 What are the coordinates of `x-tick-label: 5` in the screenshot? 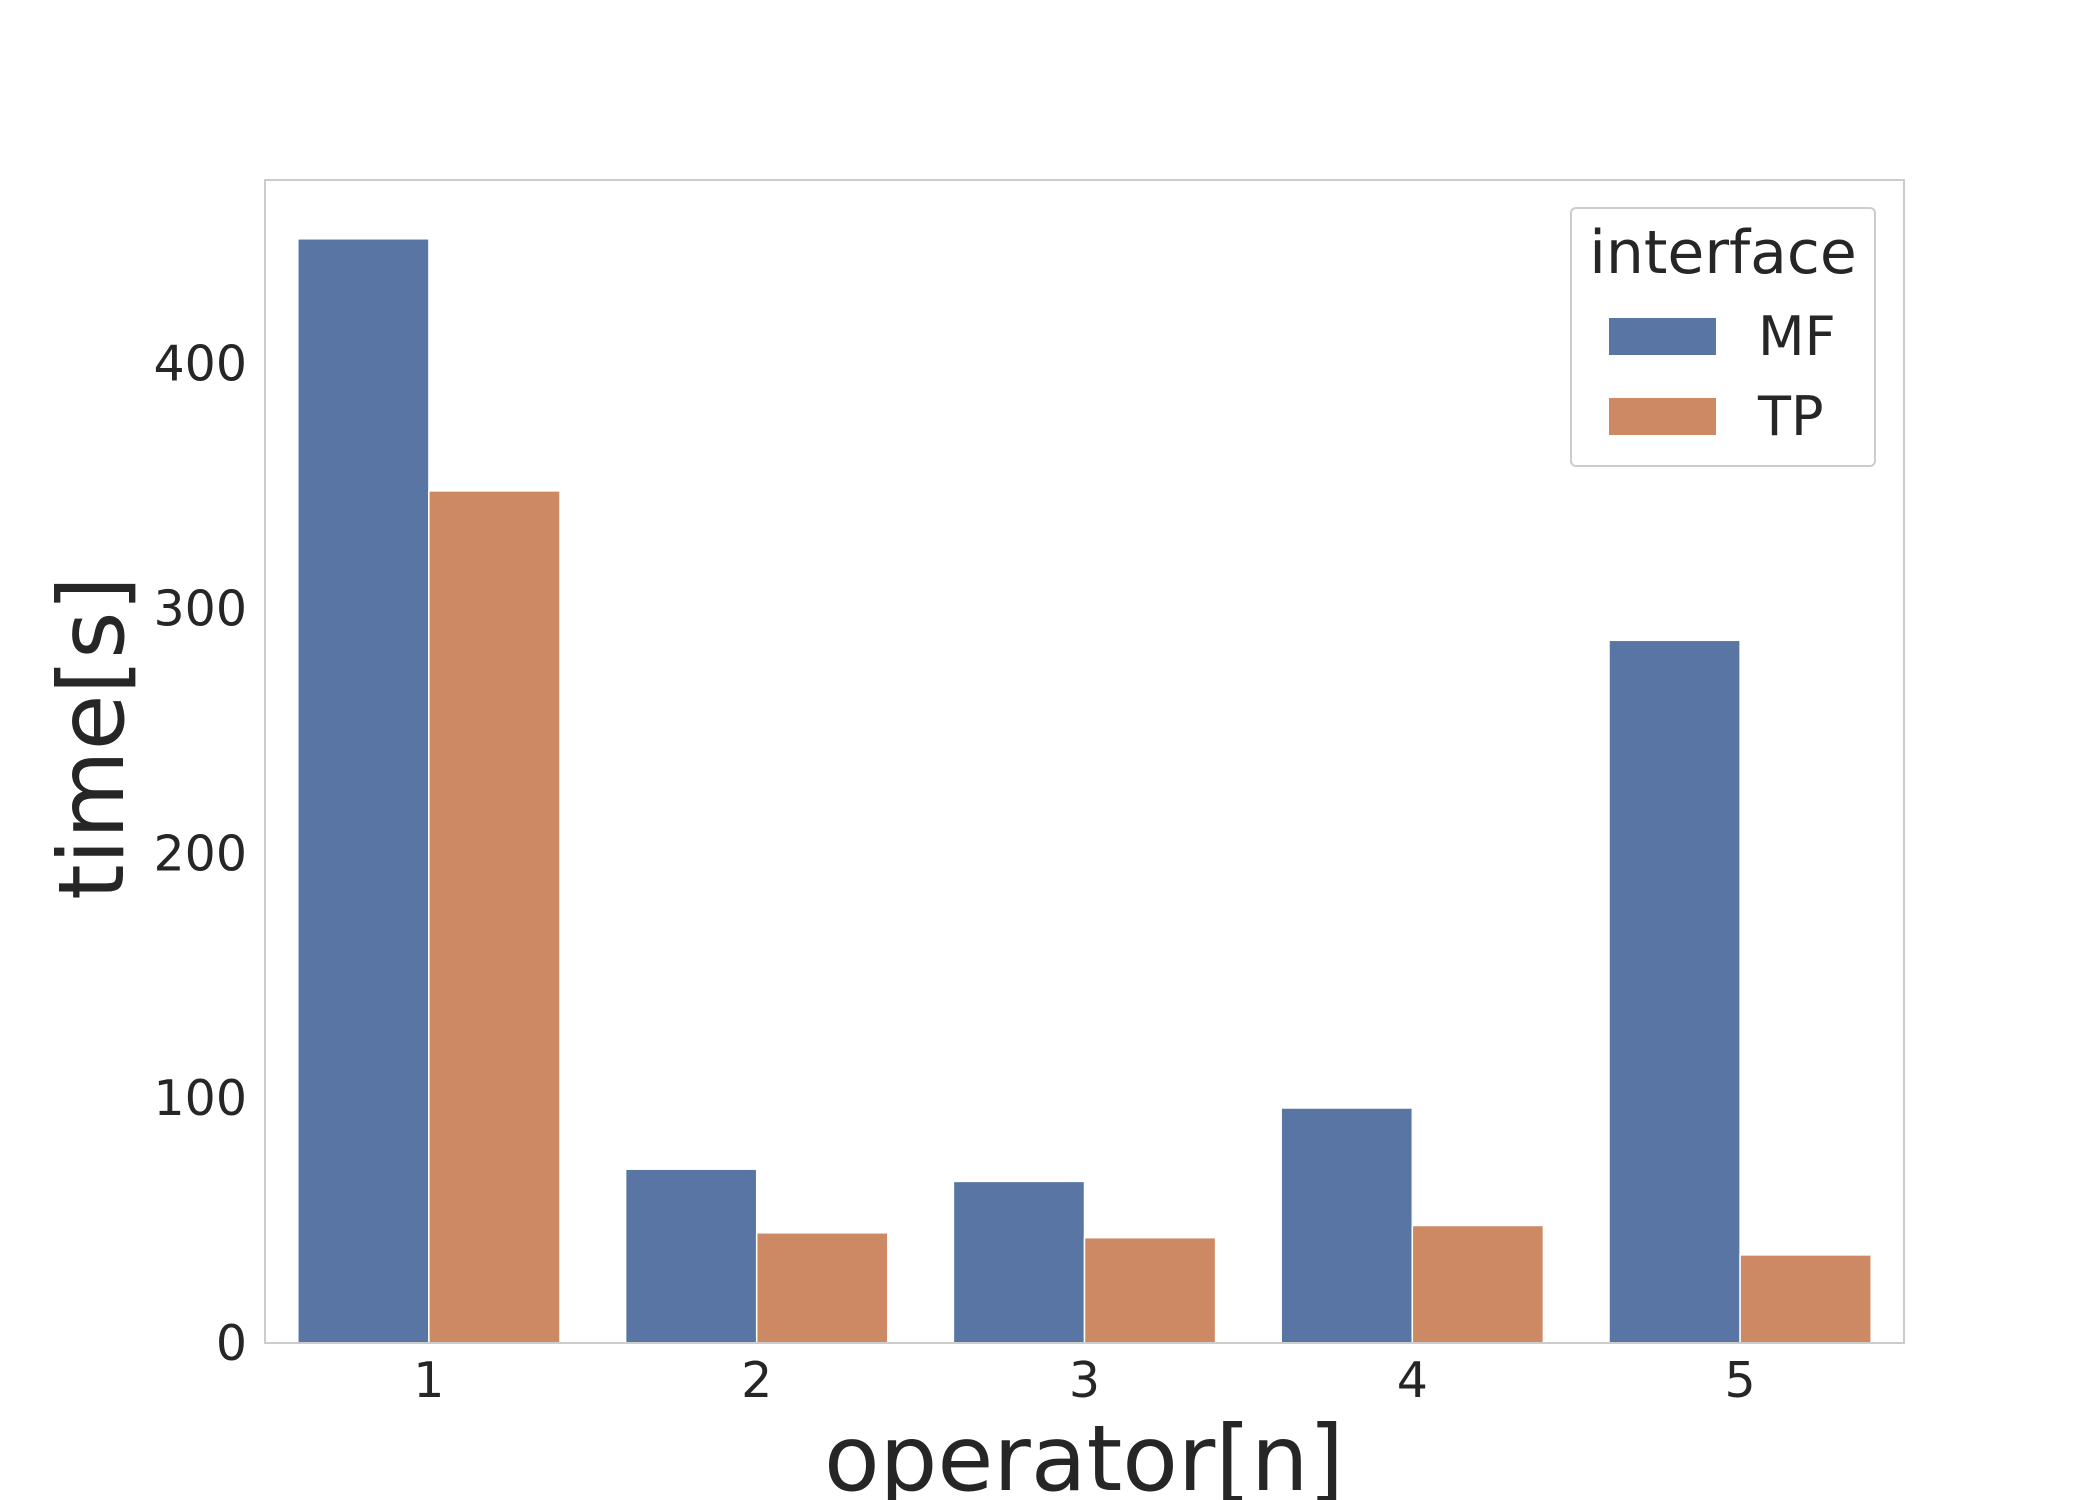 It's located at (1740, 1380).